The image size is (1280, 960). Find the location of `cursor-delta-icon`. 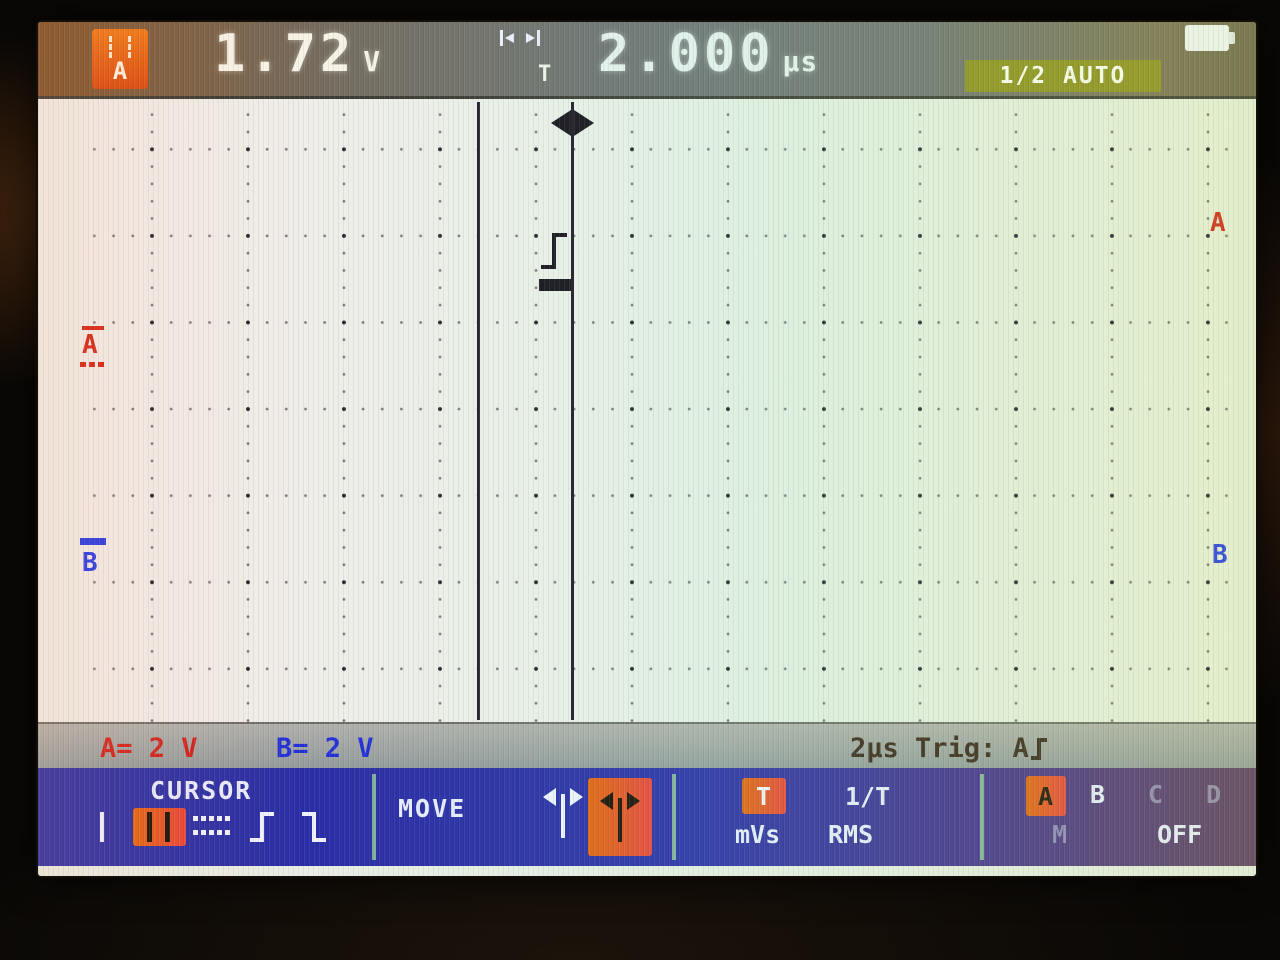

cursor-delta-icon is located at coordinates (120, 47).